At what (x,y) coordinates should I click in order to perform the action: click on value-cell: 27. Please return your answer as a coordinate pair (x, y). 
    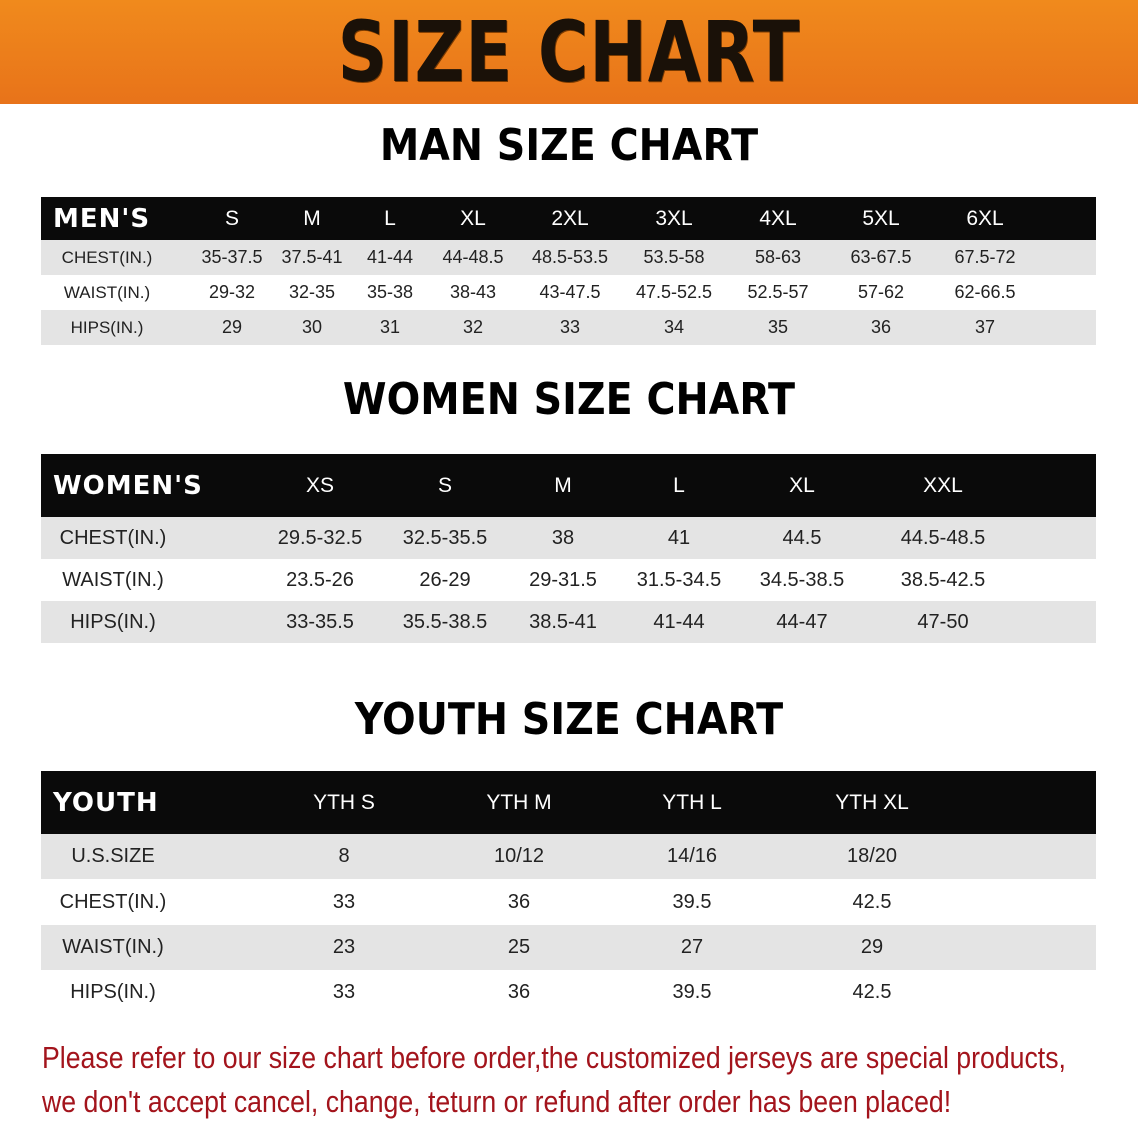
    Looking at the image, I should click on (692, 947).